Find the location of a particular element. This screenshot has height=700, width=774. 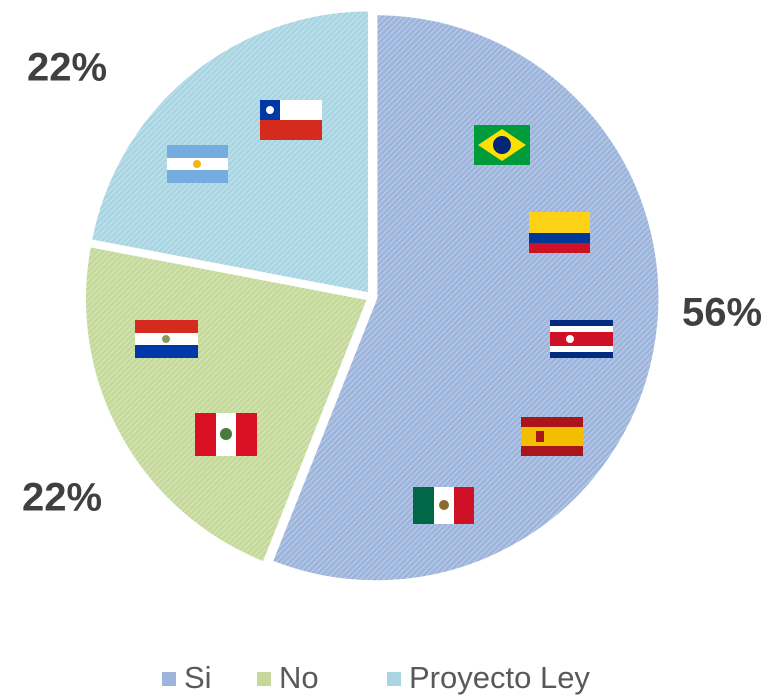

flag-costa-rica is located at coordinates (581, 339).